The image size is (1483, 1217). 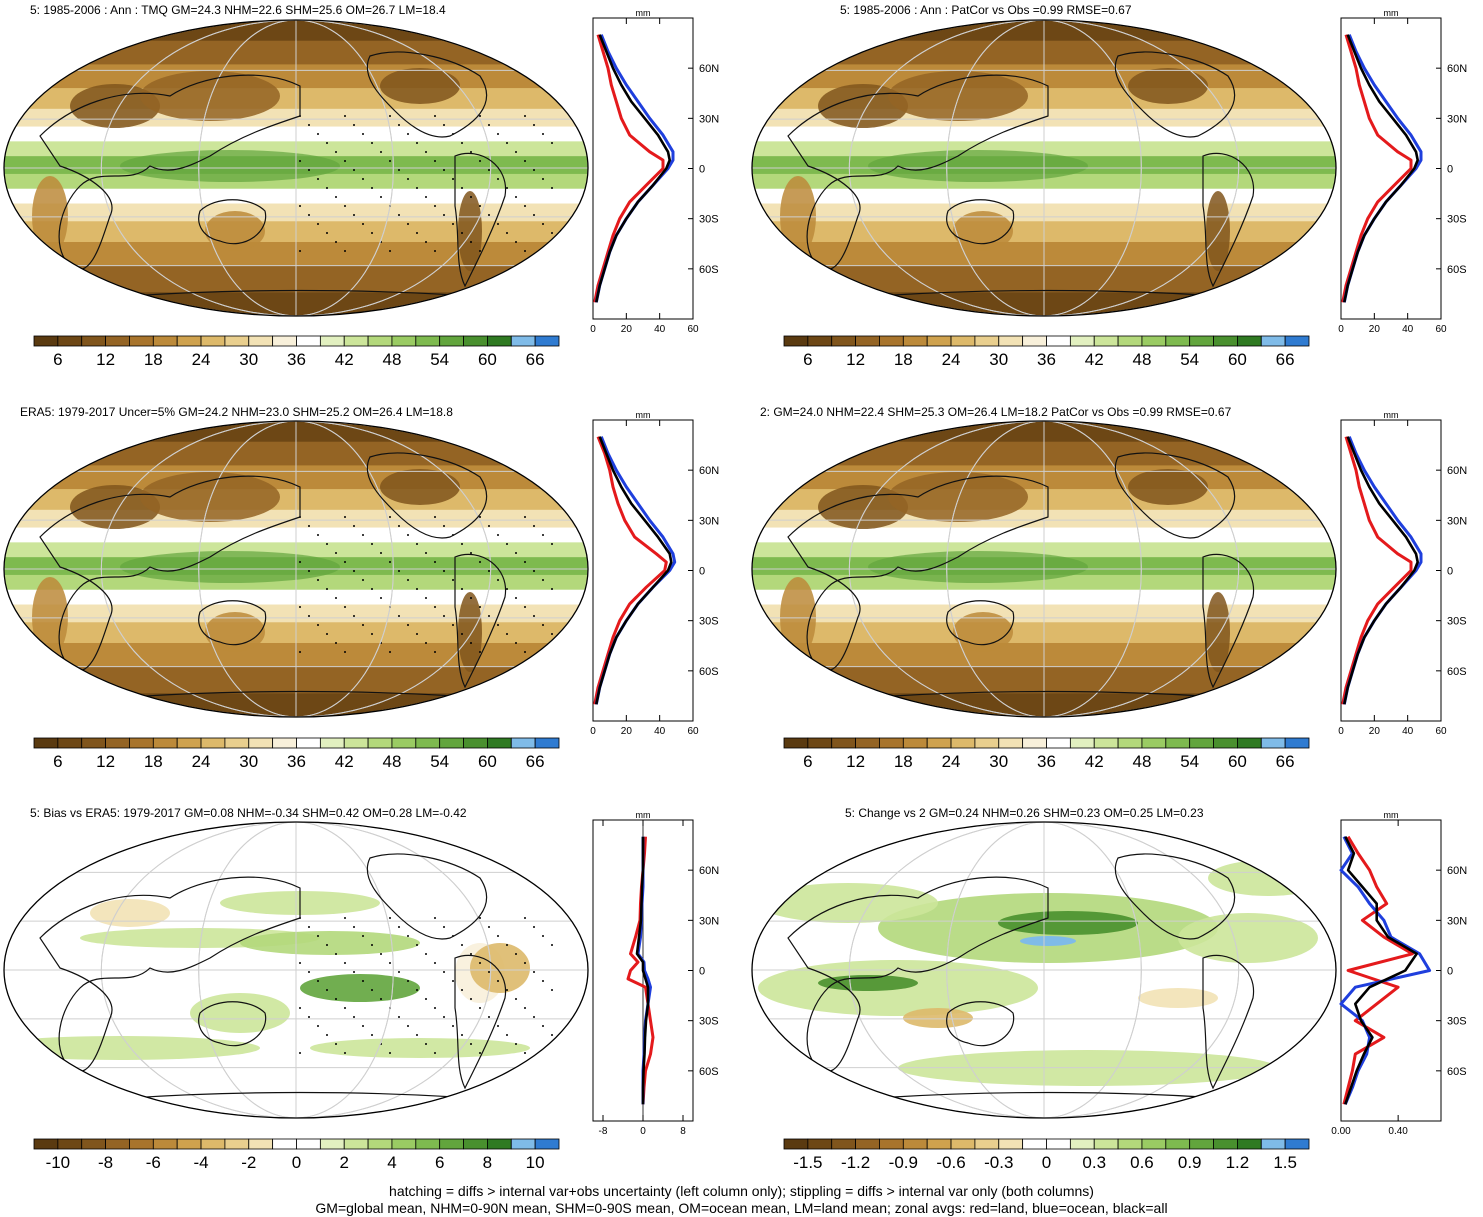 I want to click on zonal-lat-label: 30N, so click(x=1457, y=119).